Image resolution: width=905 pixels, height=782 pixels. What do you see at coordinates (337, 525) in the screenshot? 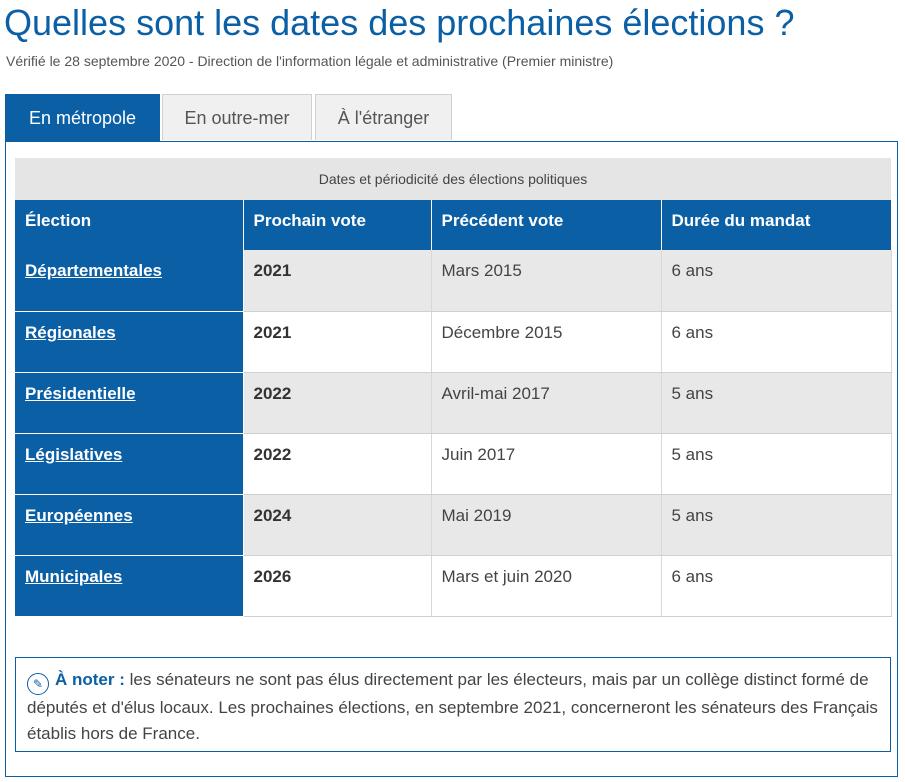
I see `next-vote-cell: 2024` at bounding box center [337, 525].